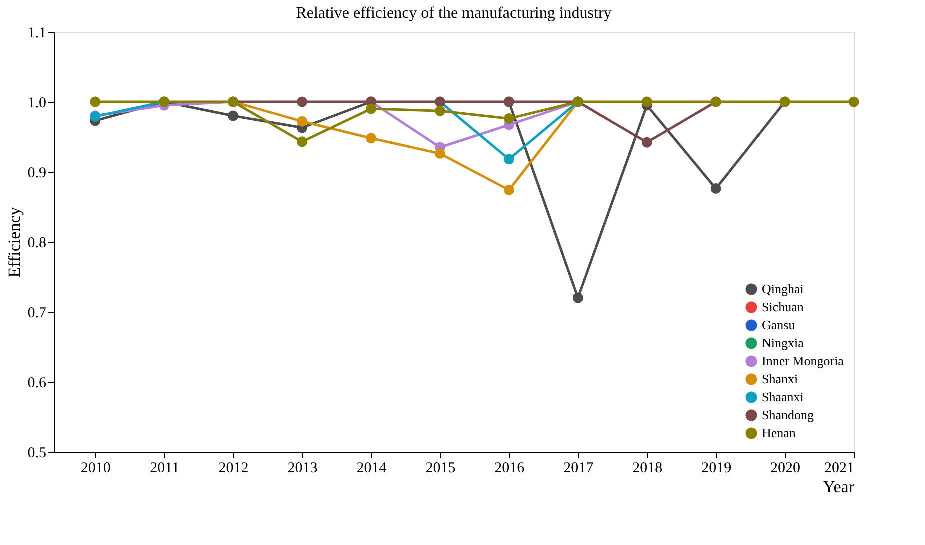 Image resolution: width=925 pixels, height=545 pixels. Describe the element at coordinates (839, 468) in the screenshot. I see `x-tick-label: 2021` at that location.